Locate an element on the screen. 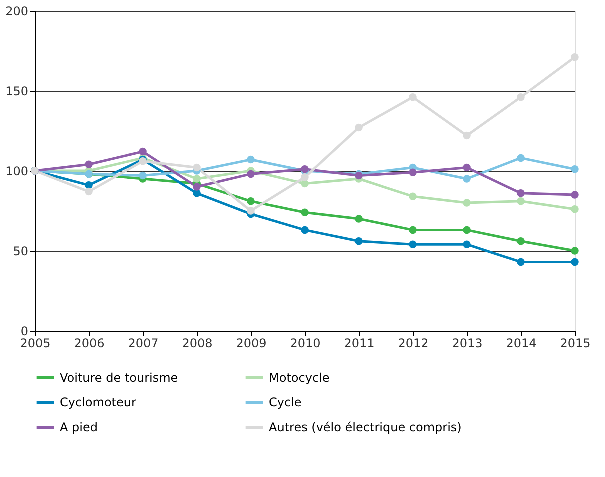  x-tick-label: 2011 is located at coordinates (359, 343).